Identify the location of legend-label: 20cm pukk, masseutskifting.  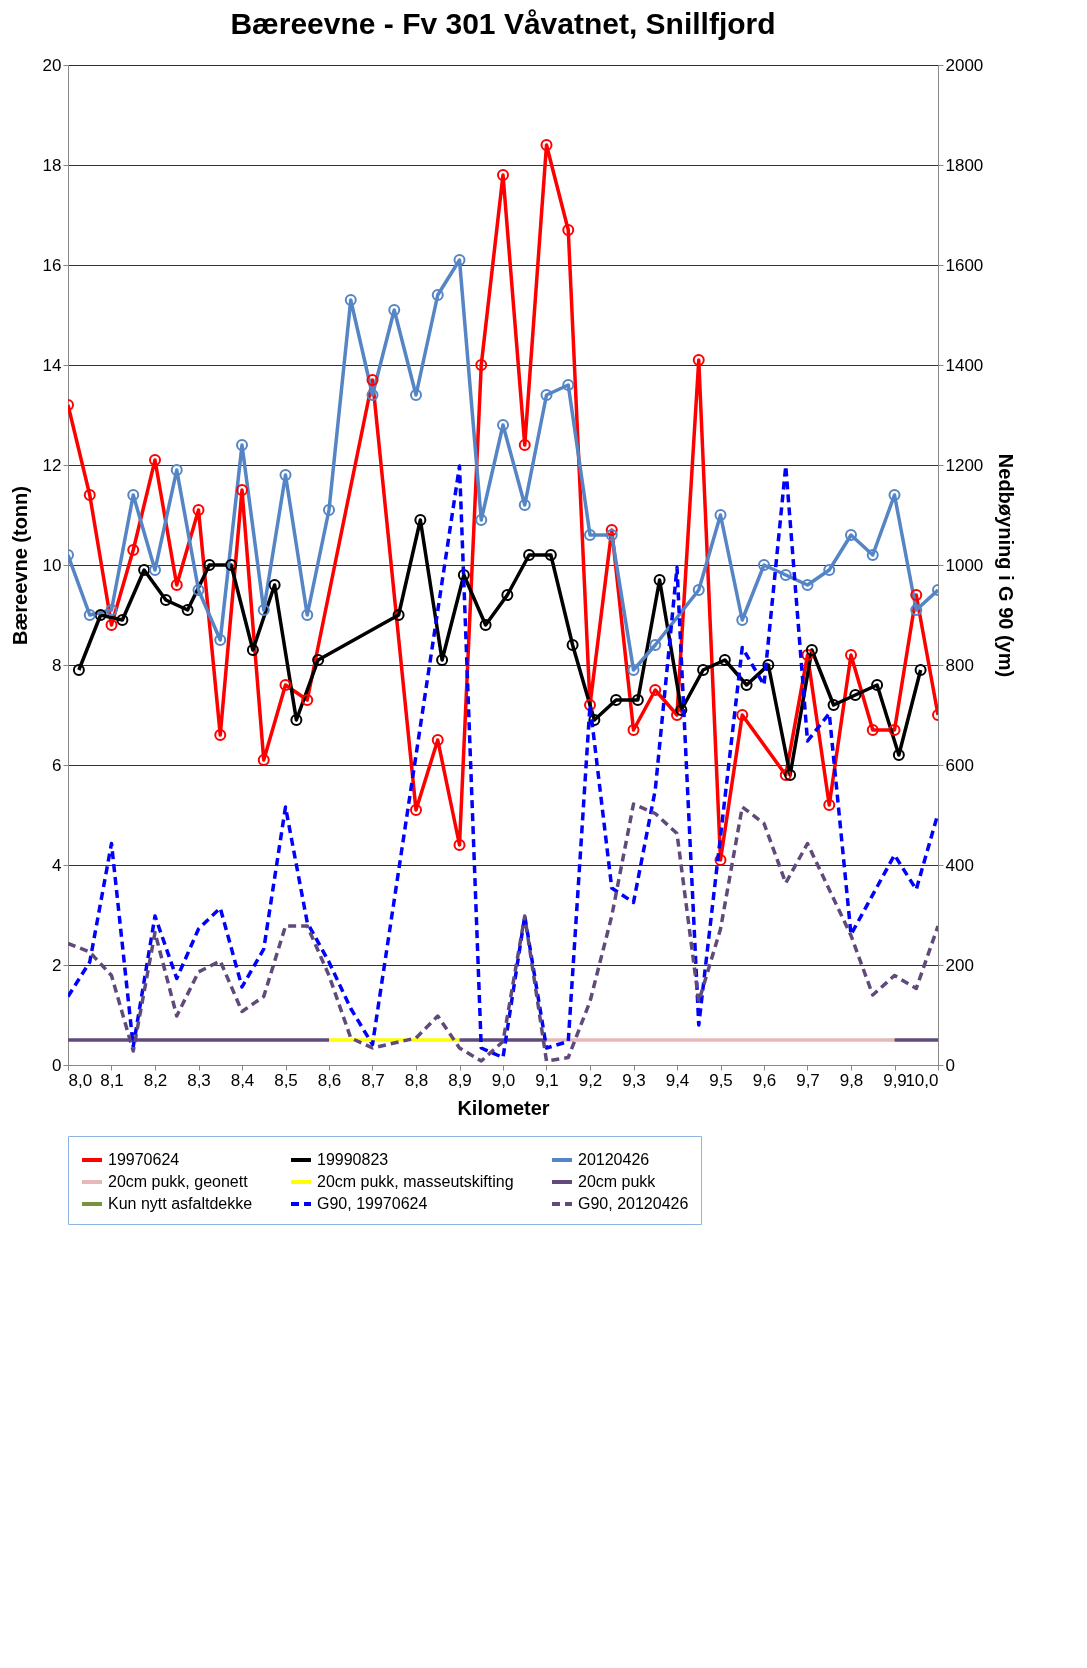
(415, 1181).